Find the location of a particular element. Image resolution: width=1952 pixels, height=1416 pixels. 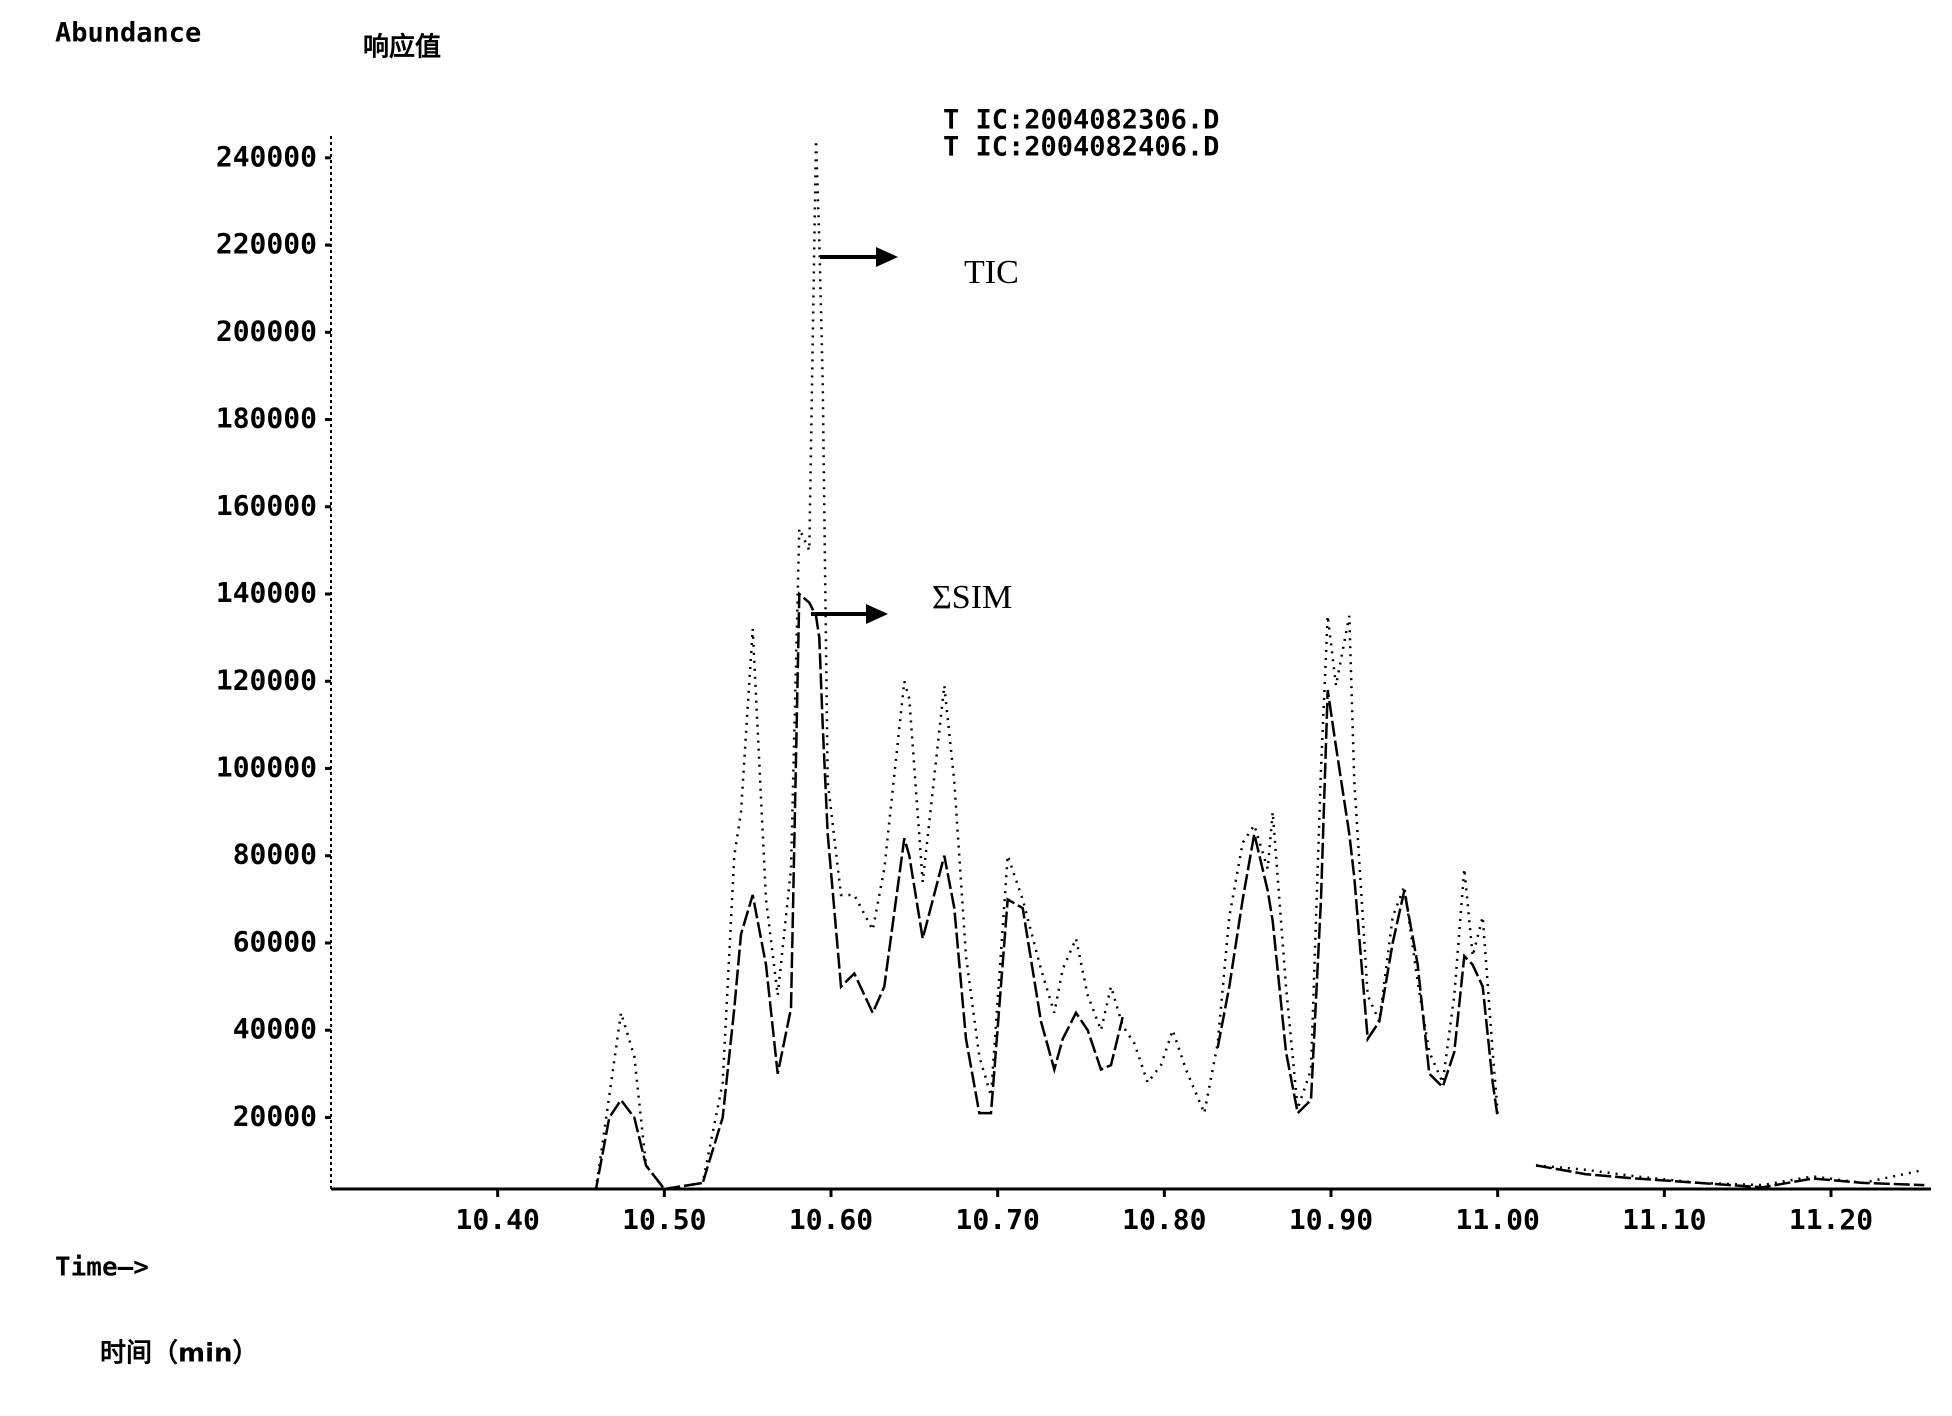

x-tick-label: 11.00 is located at coordinates (1498, 1219).